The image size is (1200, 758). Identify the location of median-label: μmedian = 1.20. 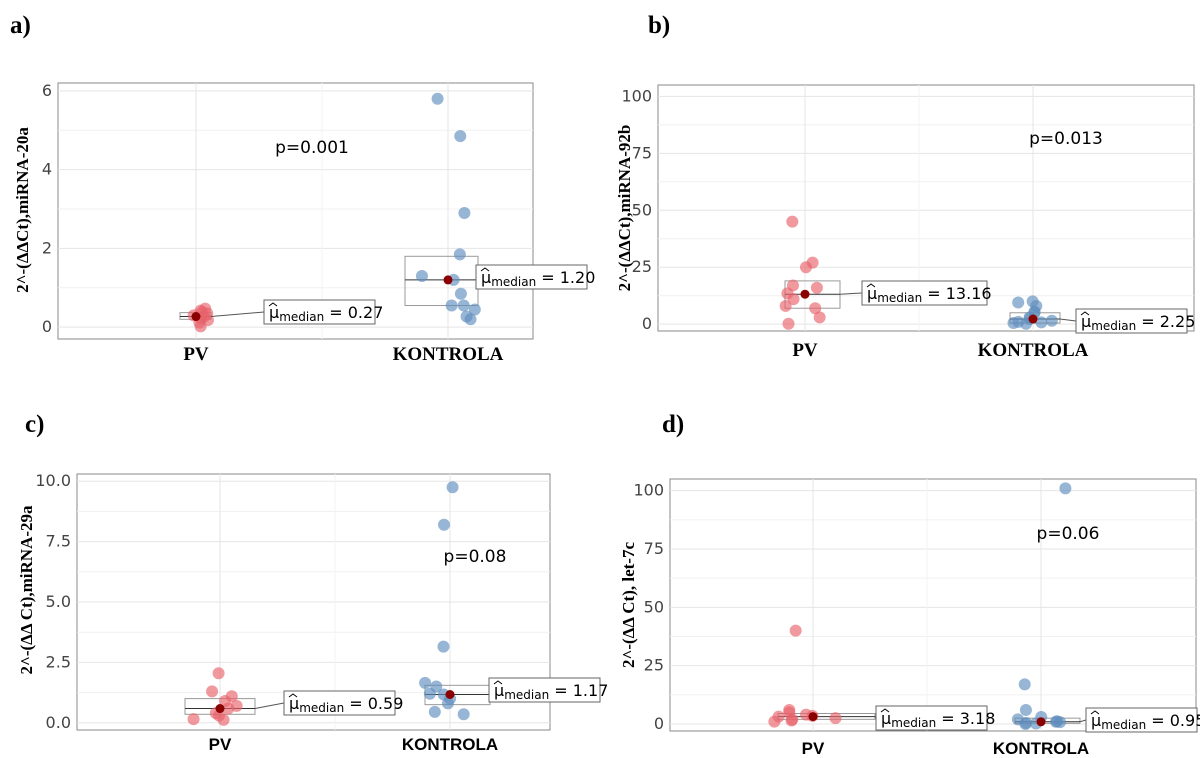
(538, 278).